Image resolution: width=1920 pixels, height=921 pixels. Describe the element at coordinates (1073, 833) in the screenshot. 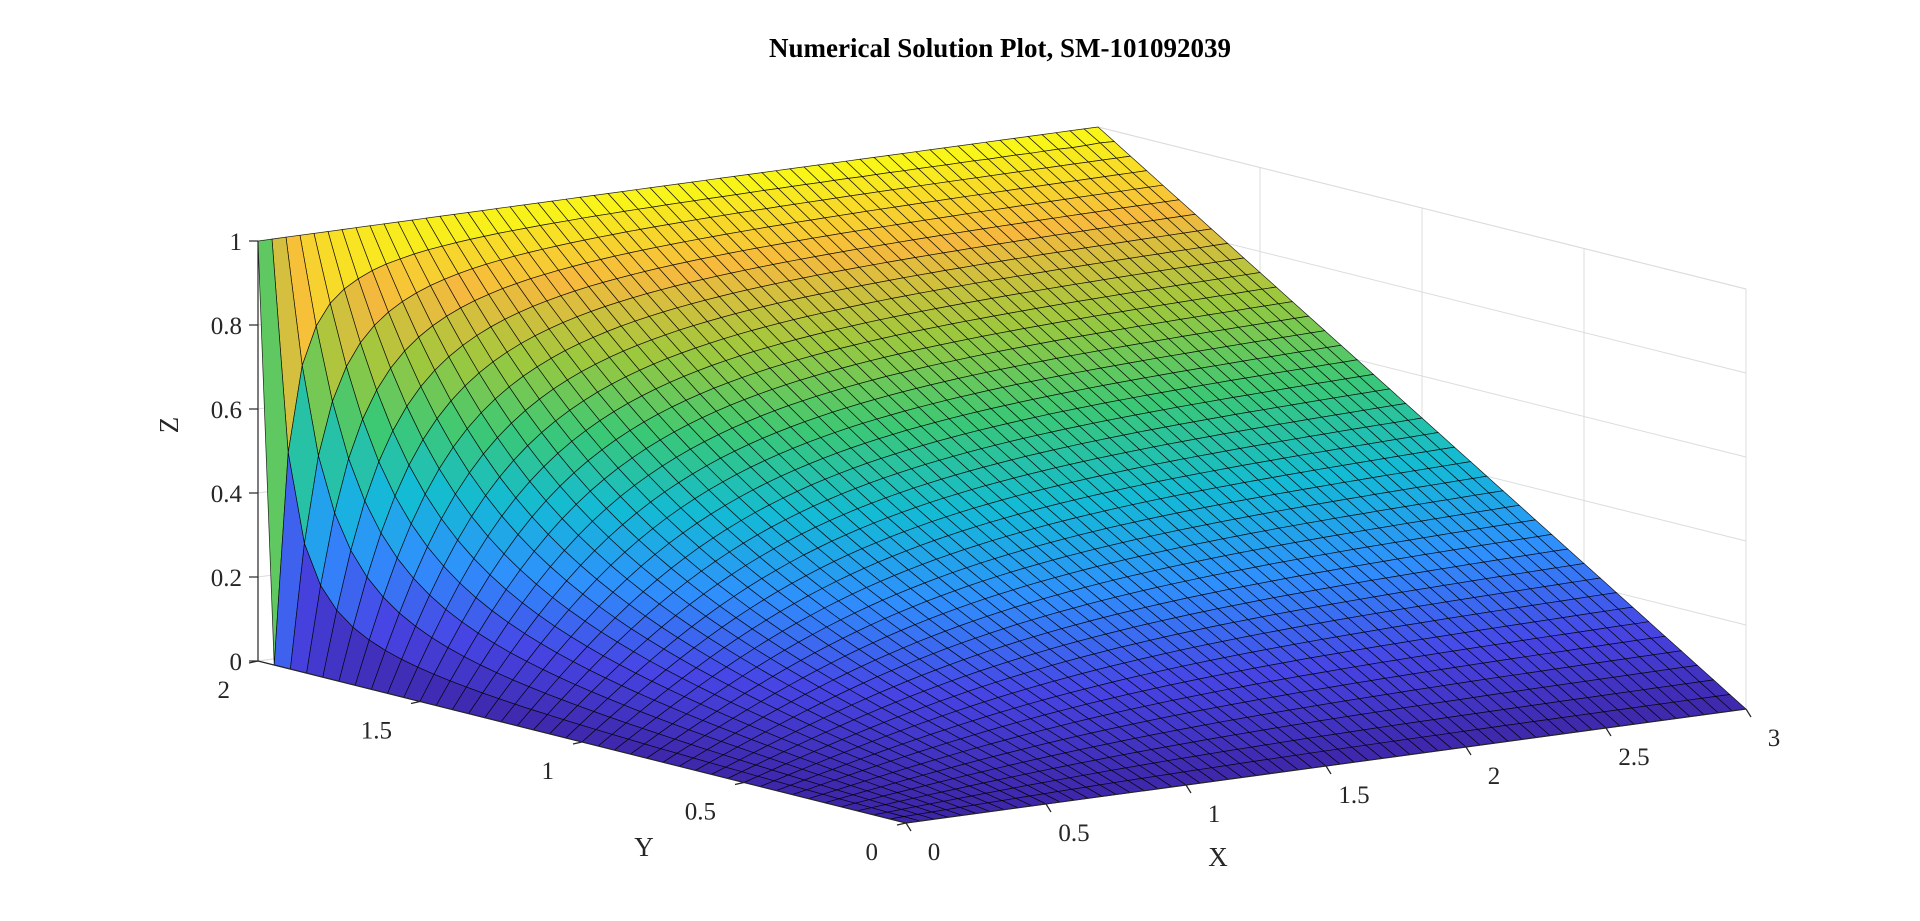

I see `x-tick-label: 0.5` at that location.